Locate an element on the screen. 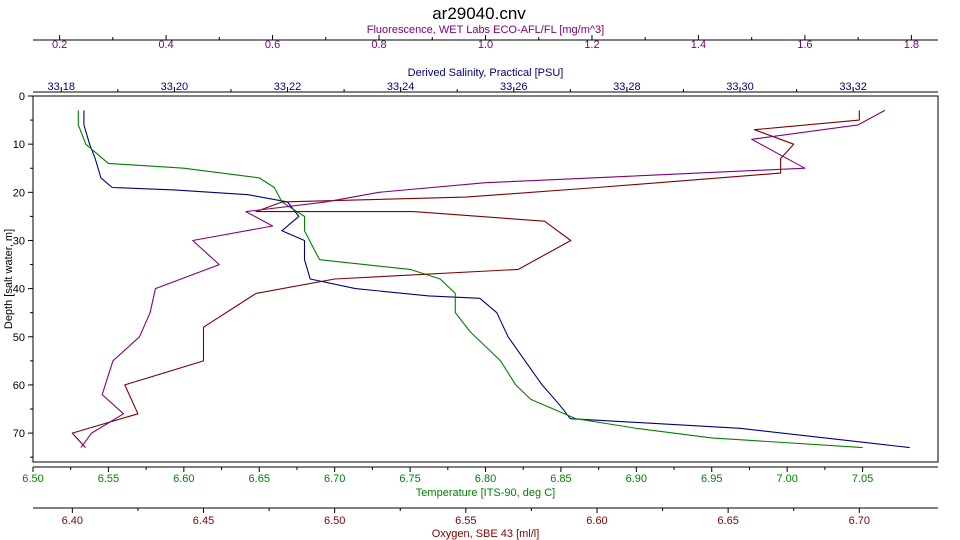 The image size is (960, 540). temperature-tick-label: 6.70 is located at coordinates (334, 479).